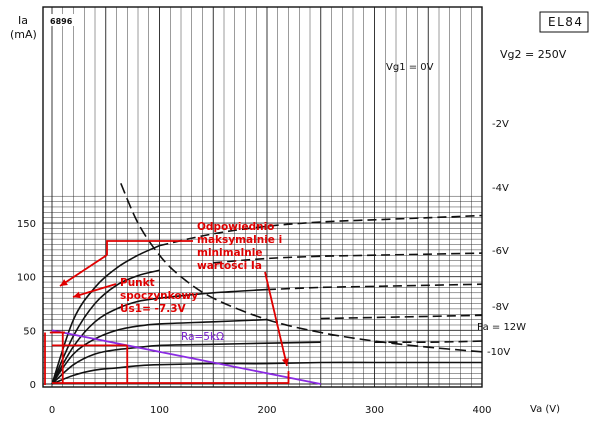 The width and height of the screenshot is (600, 429). What do you see at coordinates (500, 251) in the screenshot?
I see `series-label-3: -6V` at bounding box center [500, 251].